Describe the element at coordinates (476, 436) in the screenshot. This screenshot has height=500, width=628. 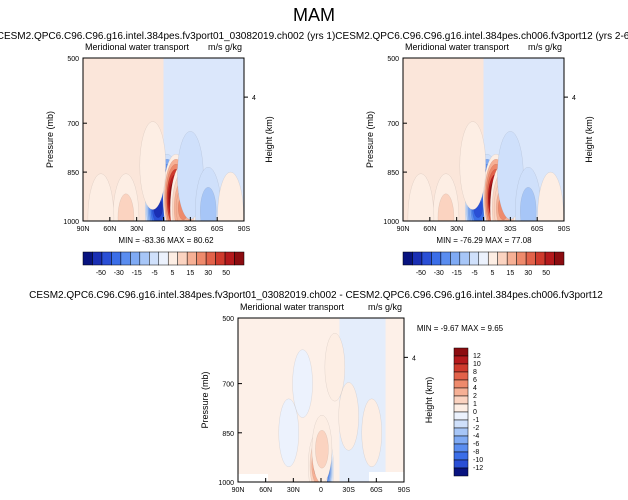
I see `colorbar-label: -4` at that location.